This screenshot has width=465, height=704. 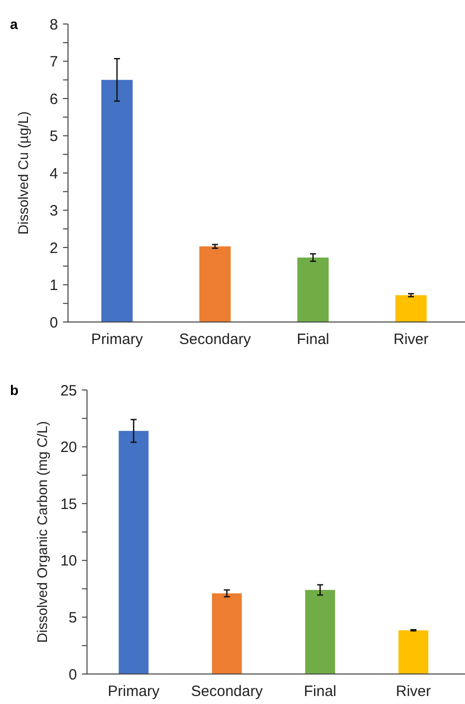 I want to click on y-tick-label: 3, so click(x=54, y=211).